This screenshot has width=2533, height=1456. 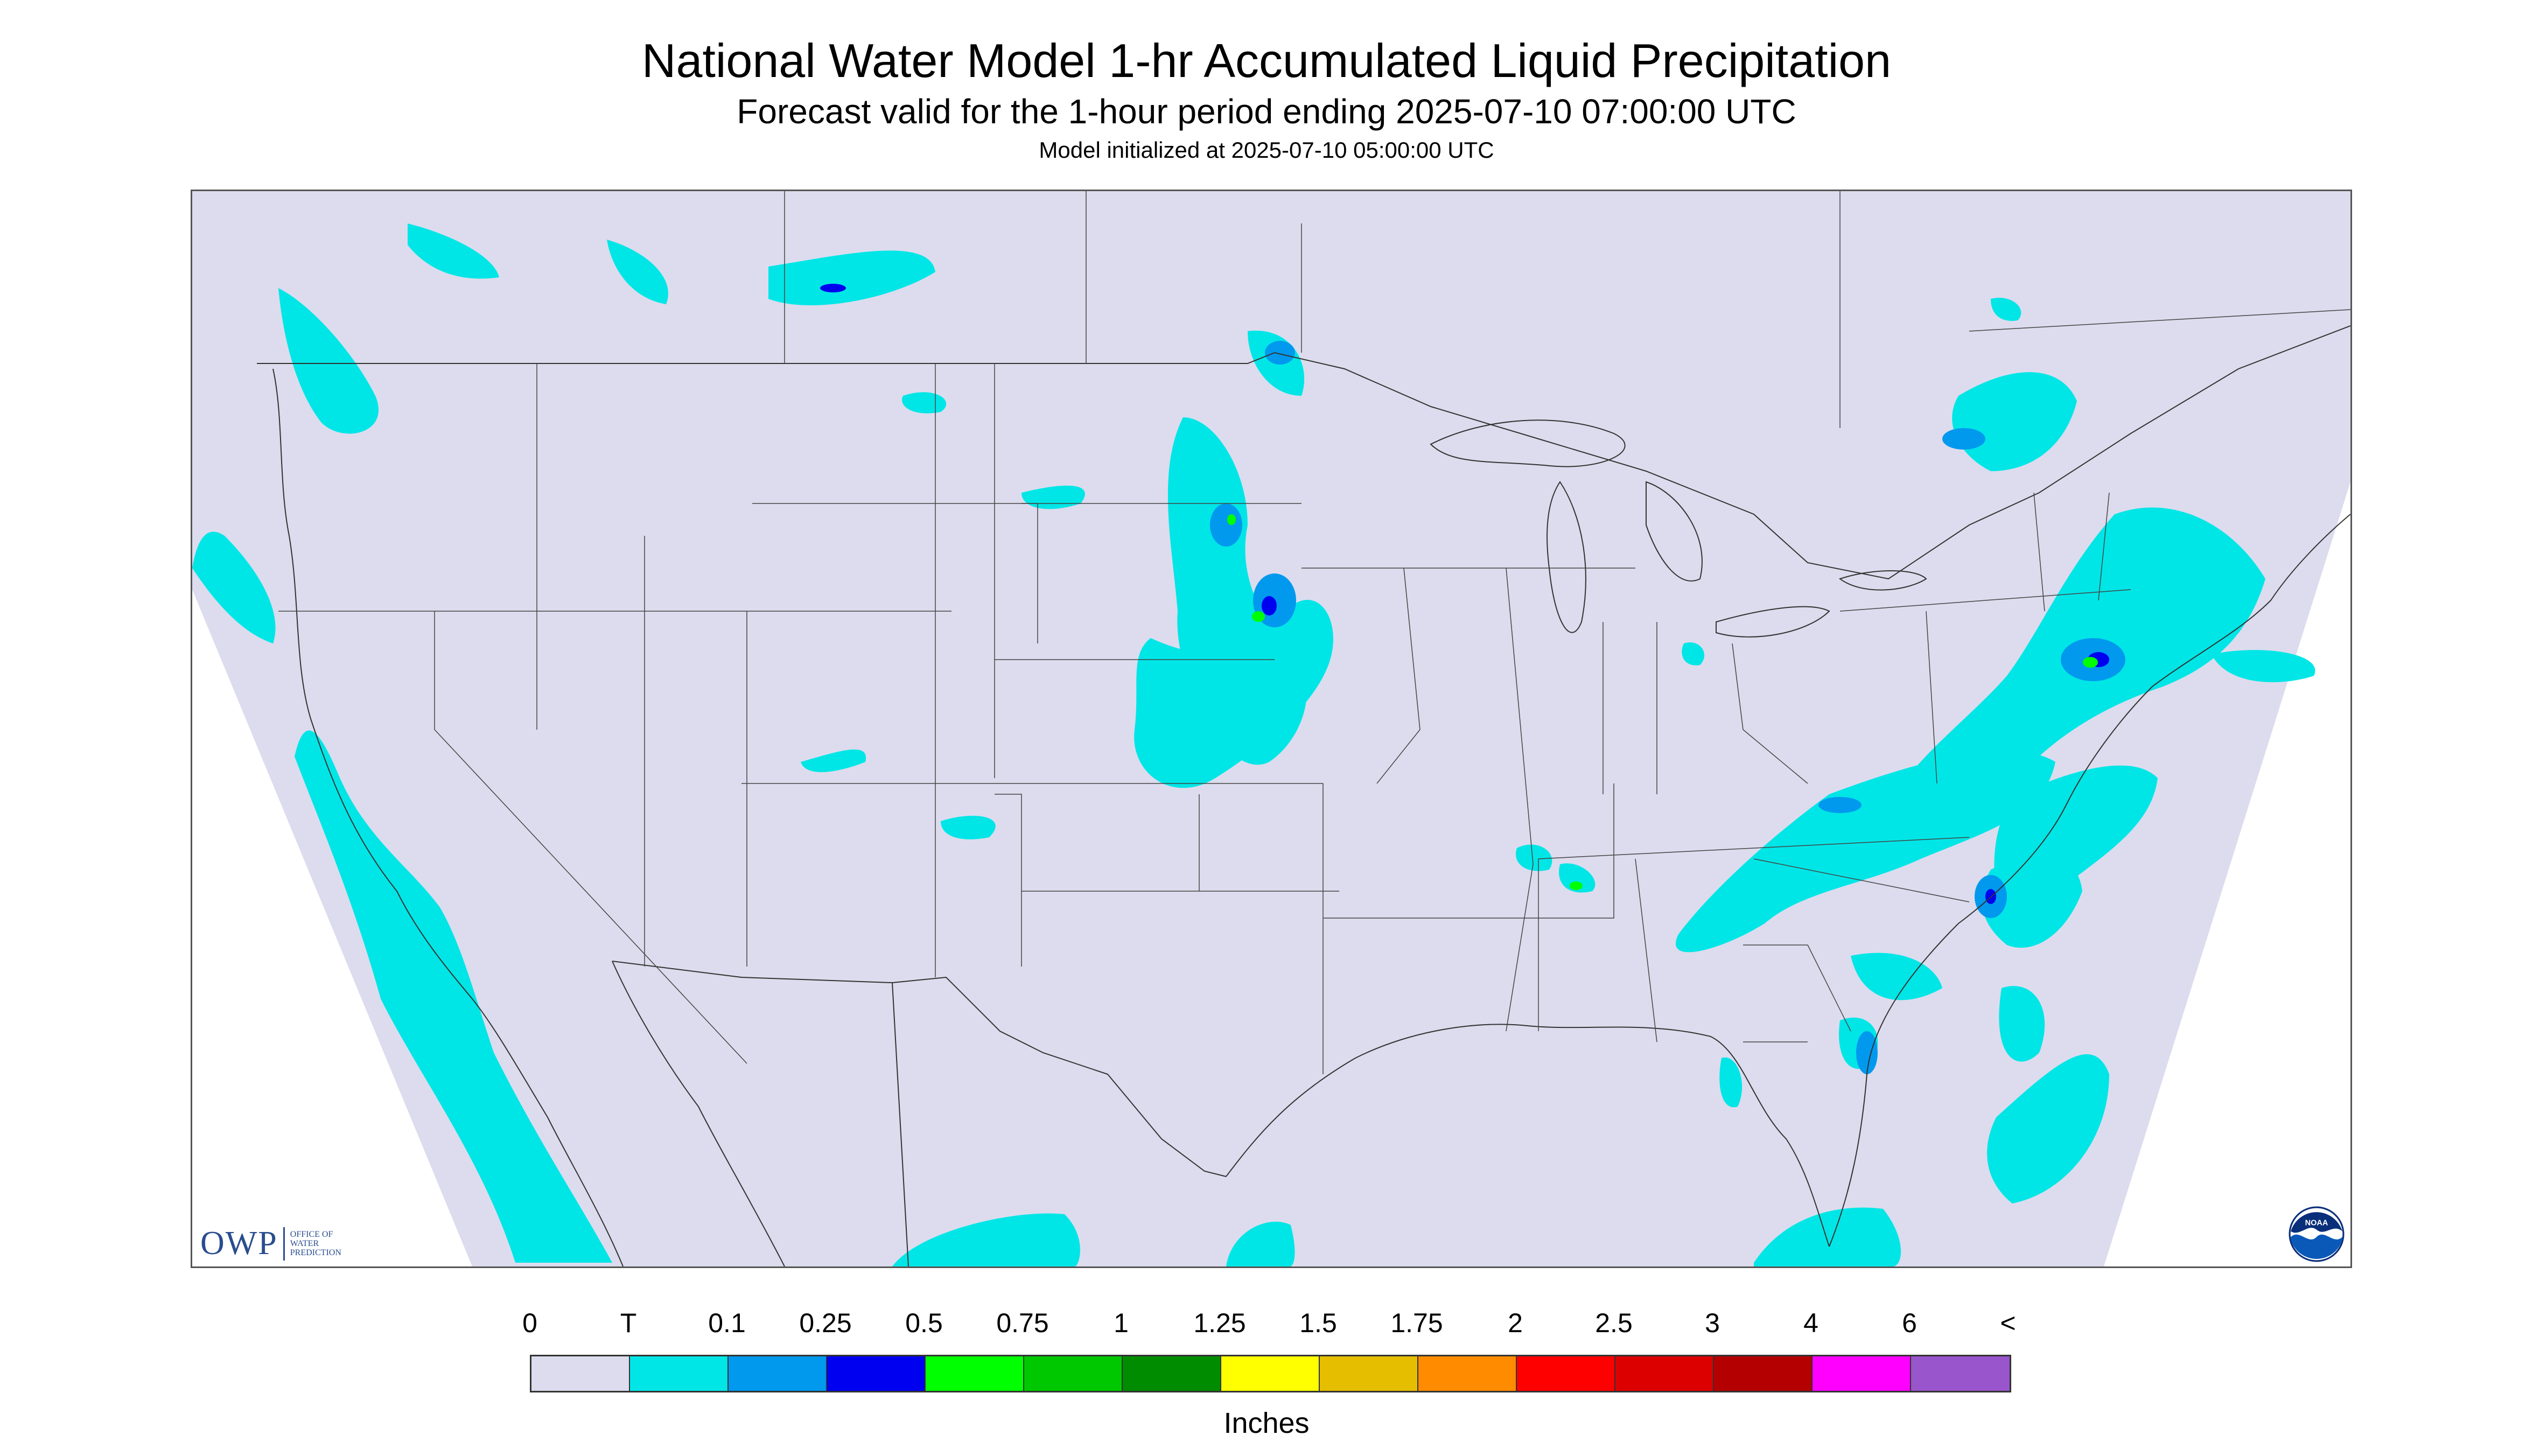 I want to click on precip-heavy-ny, so click(x=2090, y=662).